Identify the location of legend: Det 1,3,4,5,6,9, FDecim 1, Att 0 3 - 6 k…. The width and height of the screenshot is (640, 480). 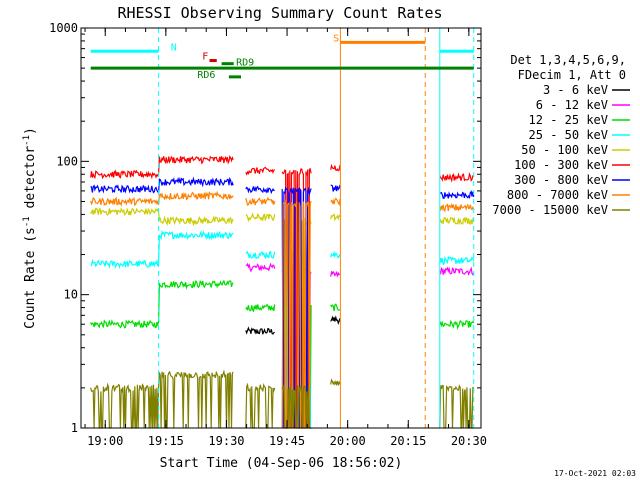
(561, 135).